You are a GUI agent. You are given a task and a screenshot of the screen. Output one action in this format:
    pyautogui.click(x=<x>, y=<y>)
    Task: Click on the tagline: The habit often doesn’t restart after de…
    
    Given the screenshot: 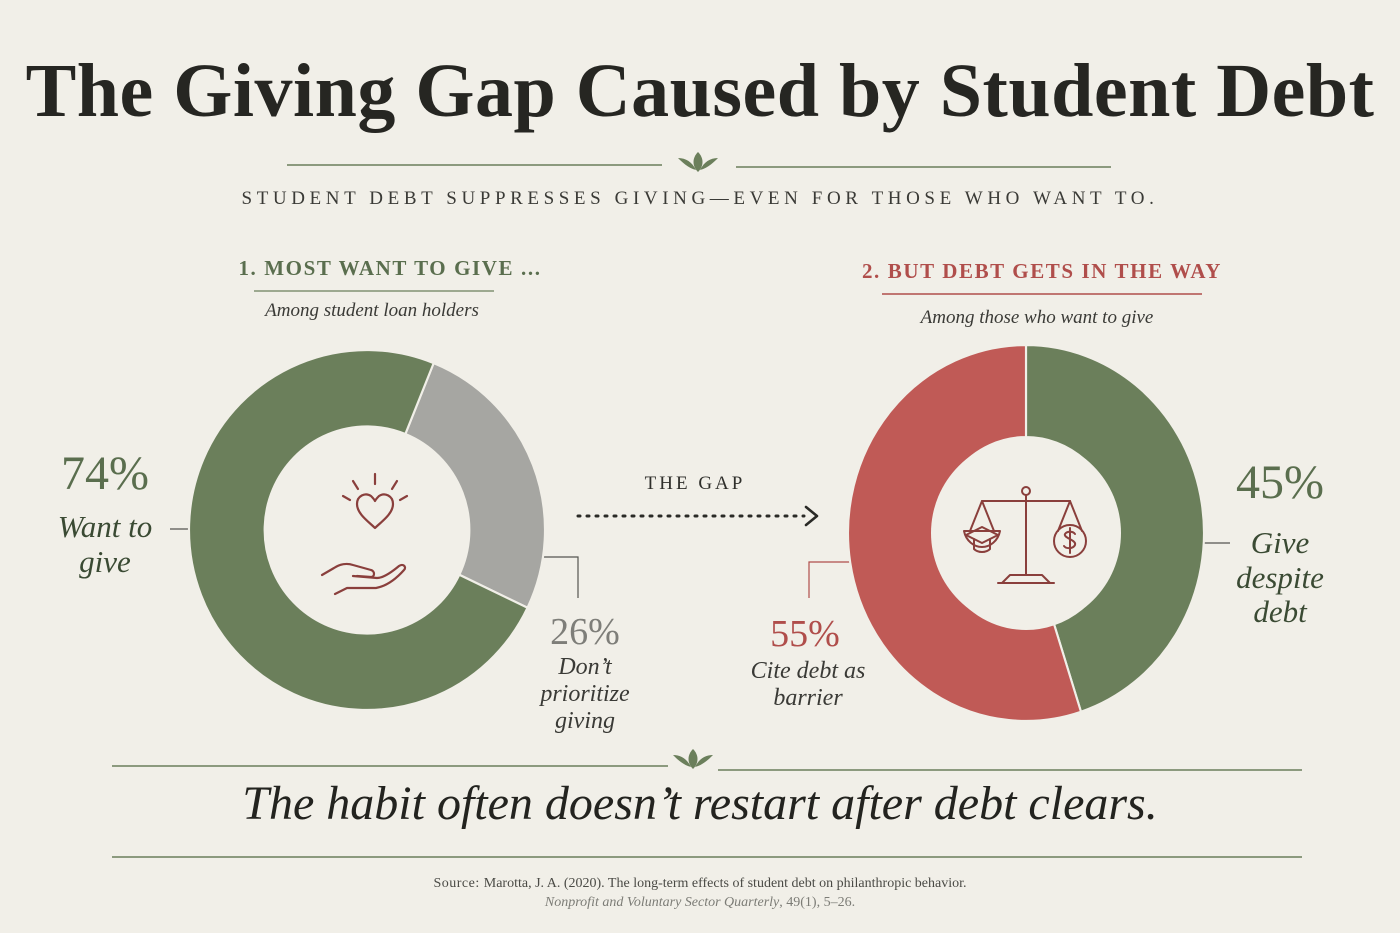 What is the action you would take?
    pyautogui.click(x=700, y=803)
    